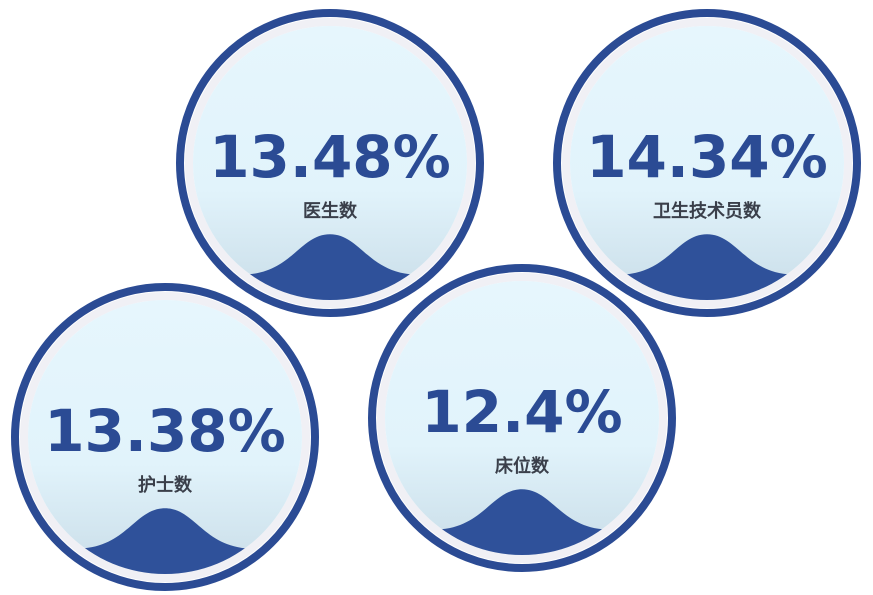 The width and height of the screenshot is (873, 595). Describe the element at coordinates (165, 485) in the screenshot. I see `gauge-label: 护士数` at that location.